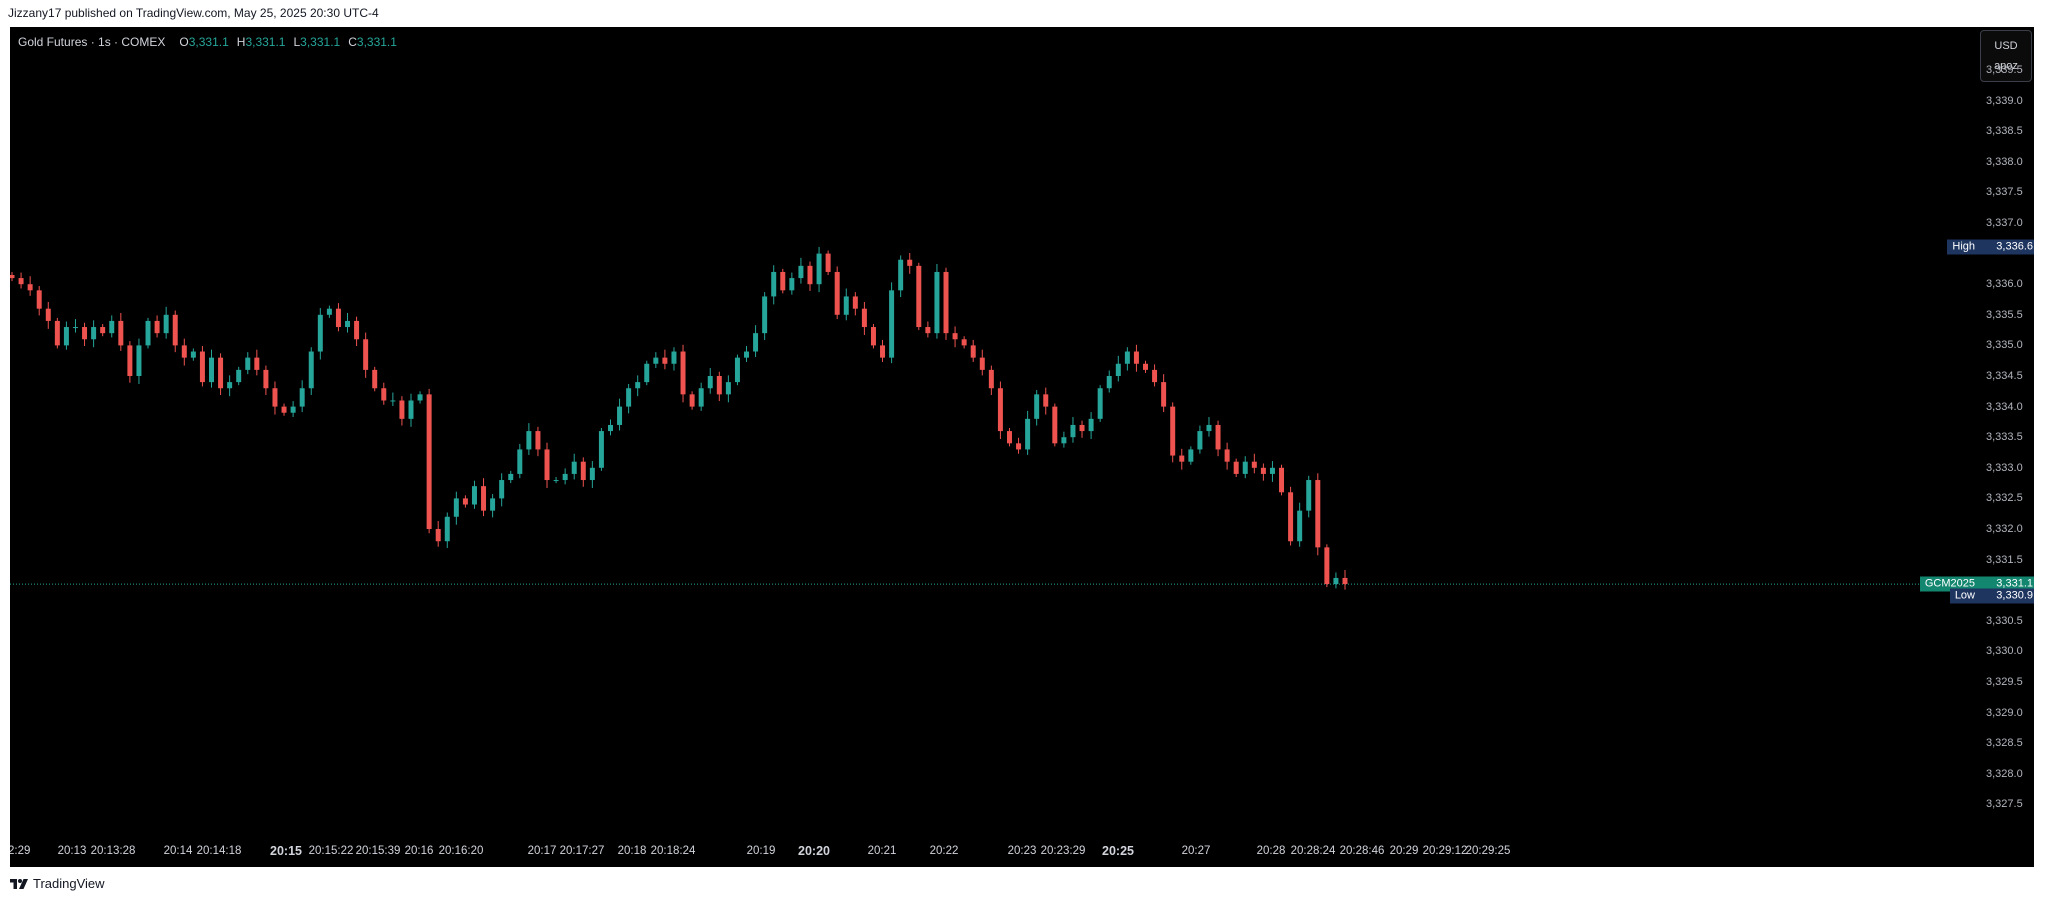 This screenshot has height=902, width=2048. Describe the element at coordinates (2007, 584) in the screenshot. I see `last-price-tag-value: 3,331.1` at that location.